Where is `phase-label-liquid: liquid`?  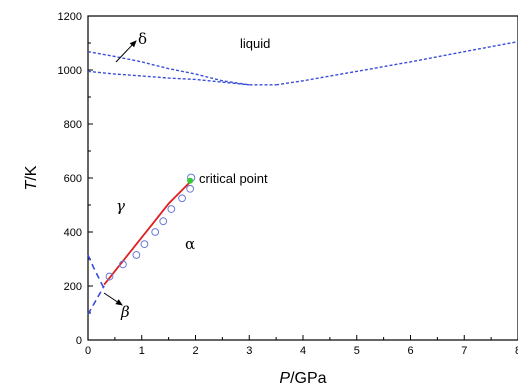 phase-label-liquid: liquid is located at coordinates (255, 43).